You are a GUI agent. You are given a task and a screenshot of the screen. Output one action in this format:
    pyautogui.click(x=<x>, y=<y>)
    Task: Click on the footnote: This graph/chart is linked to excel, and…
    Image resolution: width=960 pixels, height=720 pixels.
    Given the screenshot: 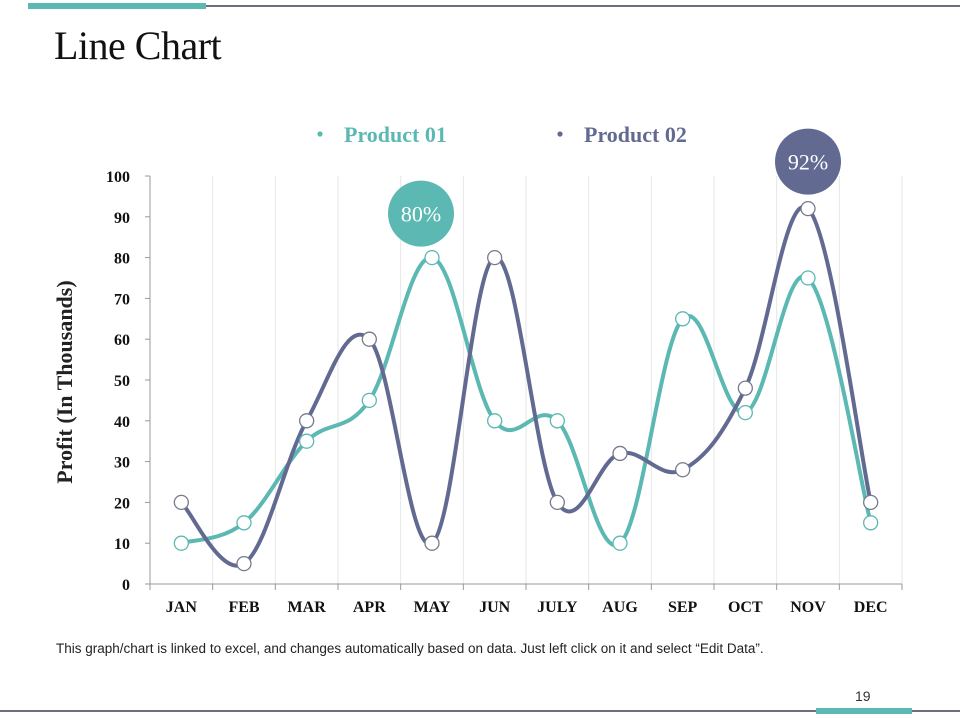 What is the action you would take?
    pyautogui.click(x=410, y=648)
    